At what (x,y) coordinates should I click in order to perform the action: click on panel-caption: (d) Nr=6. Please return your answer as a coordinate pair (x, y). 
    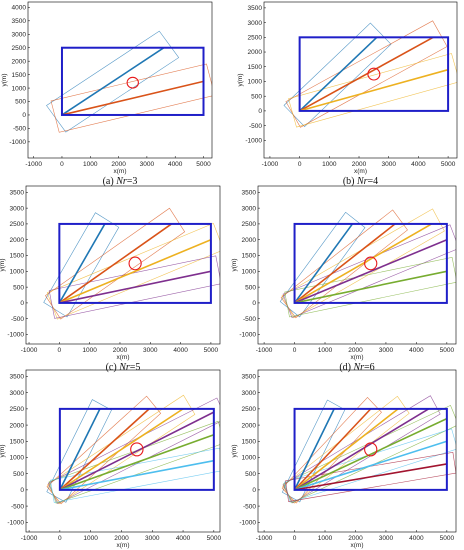
    Looking at the image, I should click on (356, 367).